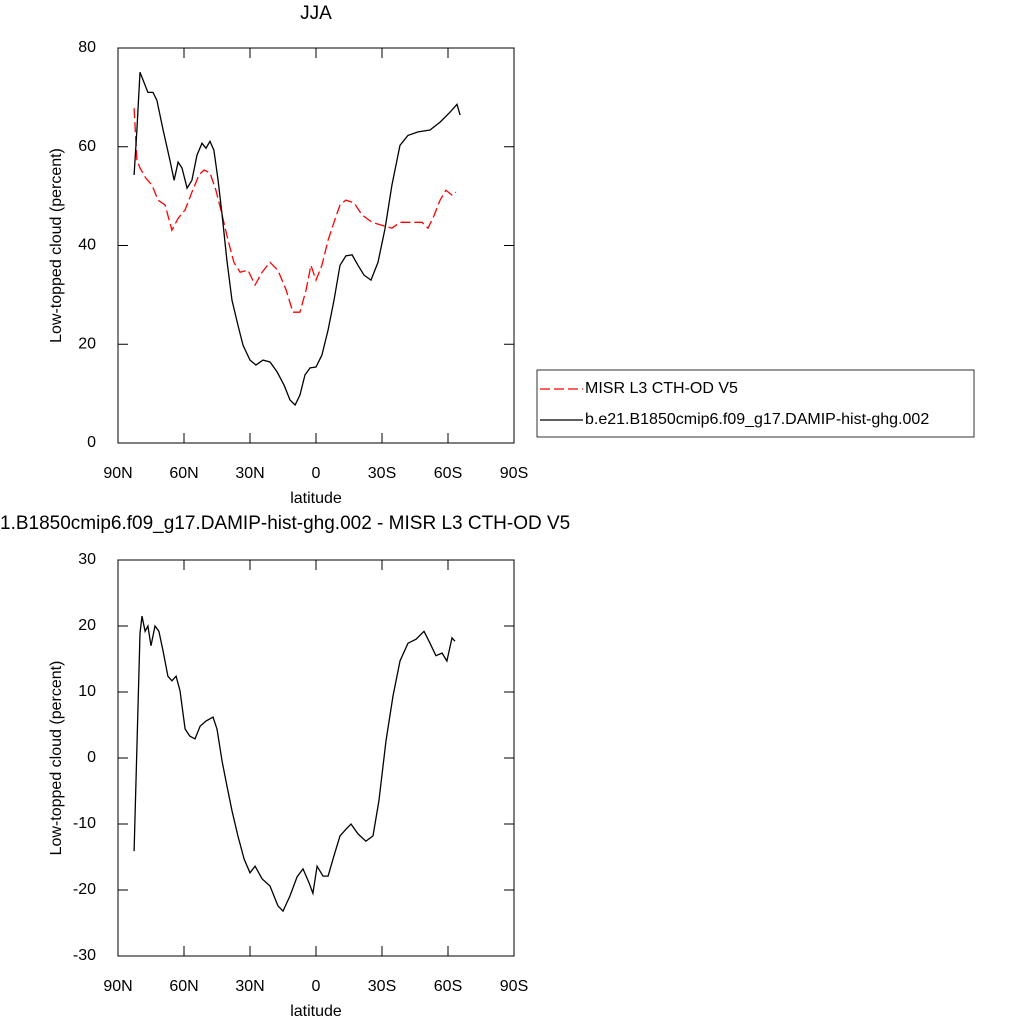  I want to click on y-tick-label: -20, so click(84, 889).